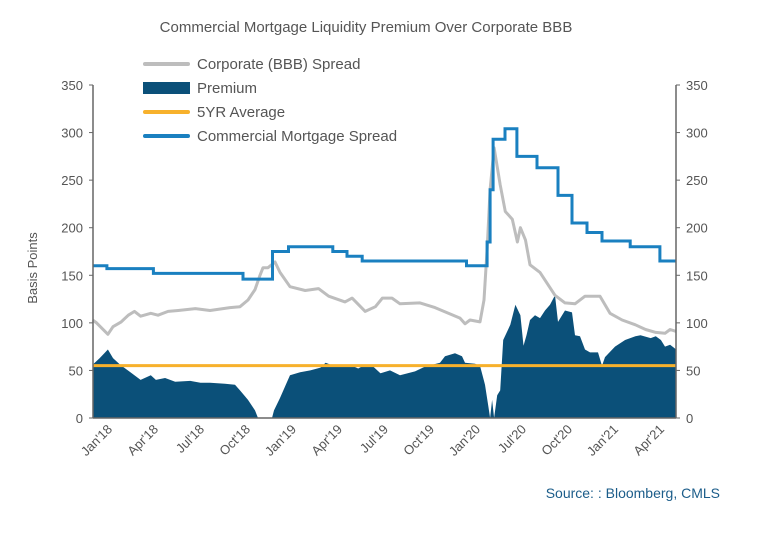 The image size is (758, 534). Describe the element at coordinates (697, 180) in the screenshot. I see `right-tick-label: 250` at that location.